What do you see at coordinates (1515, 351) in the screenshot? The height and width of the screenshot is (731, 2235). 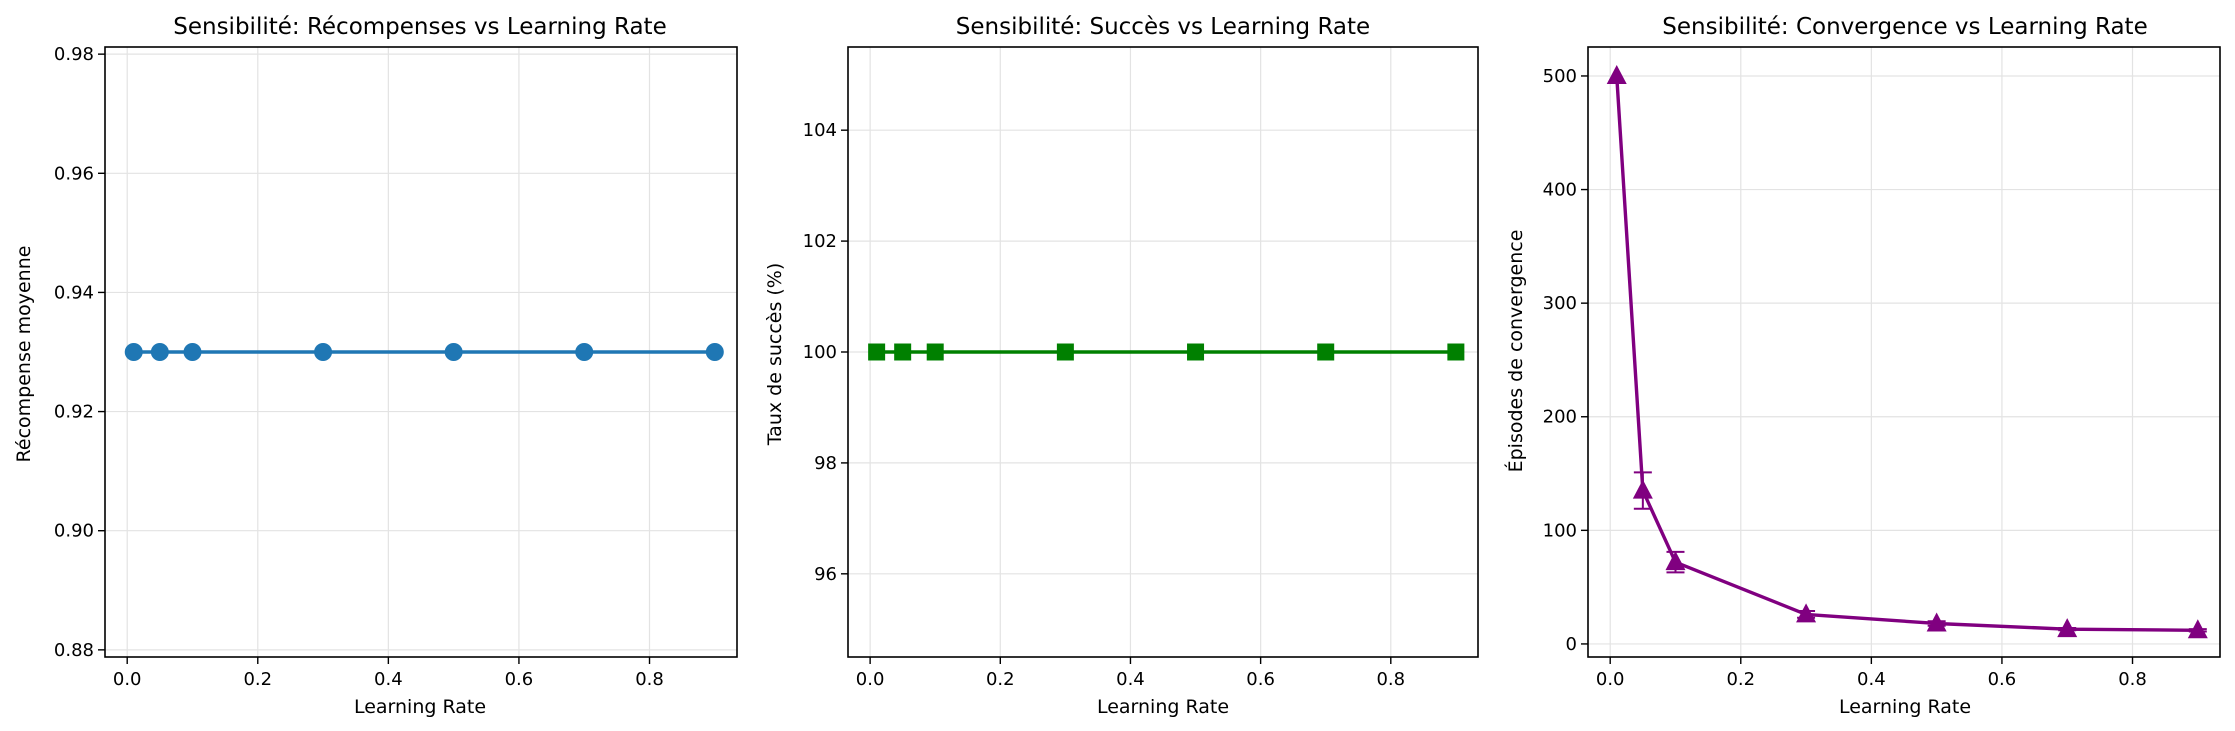 I see `y-axis-label: Épisodes de convergence` at bounding box center [1515, 351].